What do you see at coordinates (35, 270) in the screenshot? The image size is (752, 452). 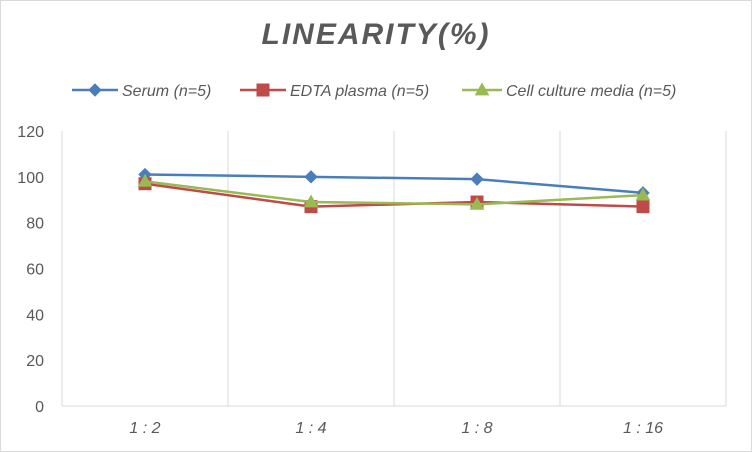 I see `y-tick-label: 60` at bounding box center [35, 270].